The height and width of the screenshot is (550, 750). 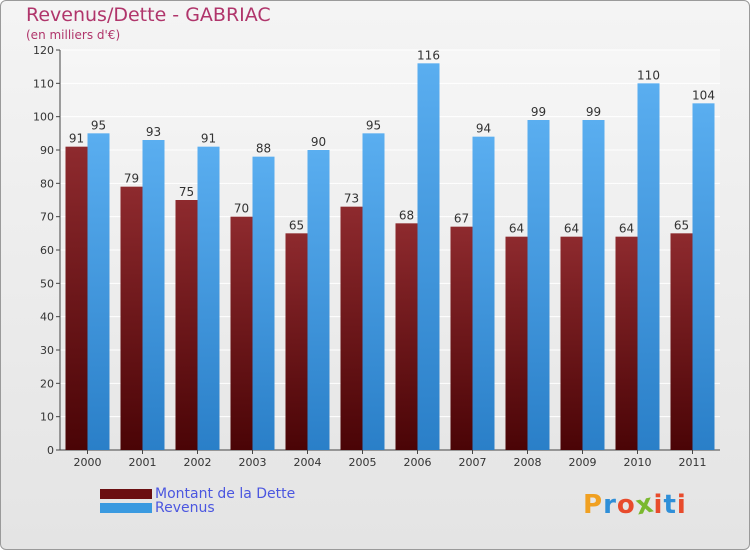 I want to click on data-label-dette: 75, so click(x=186, y=192).